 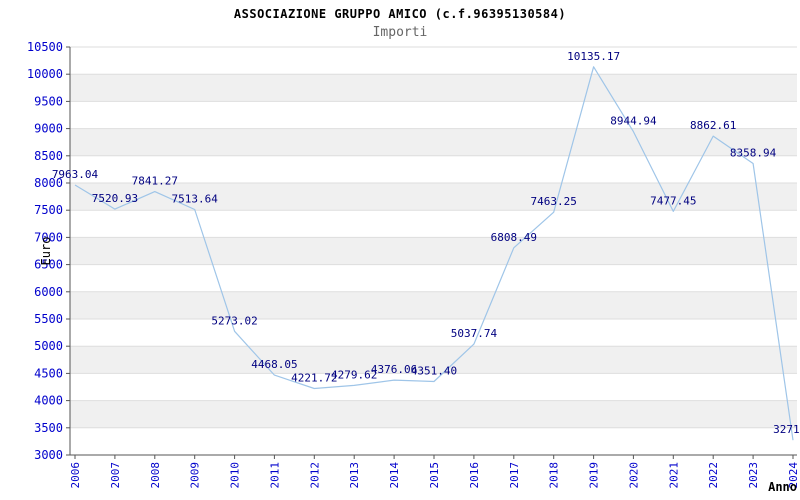 I want to click on x-tick-label: 2015, so click(x=434, y=475).